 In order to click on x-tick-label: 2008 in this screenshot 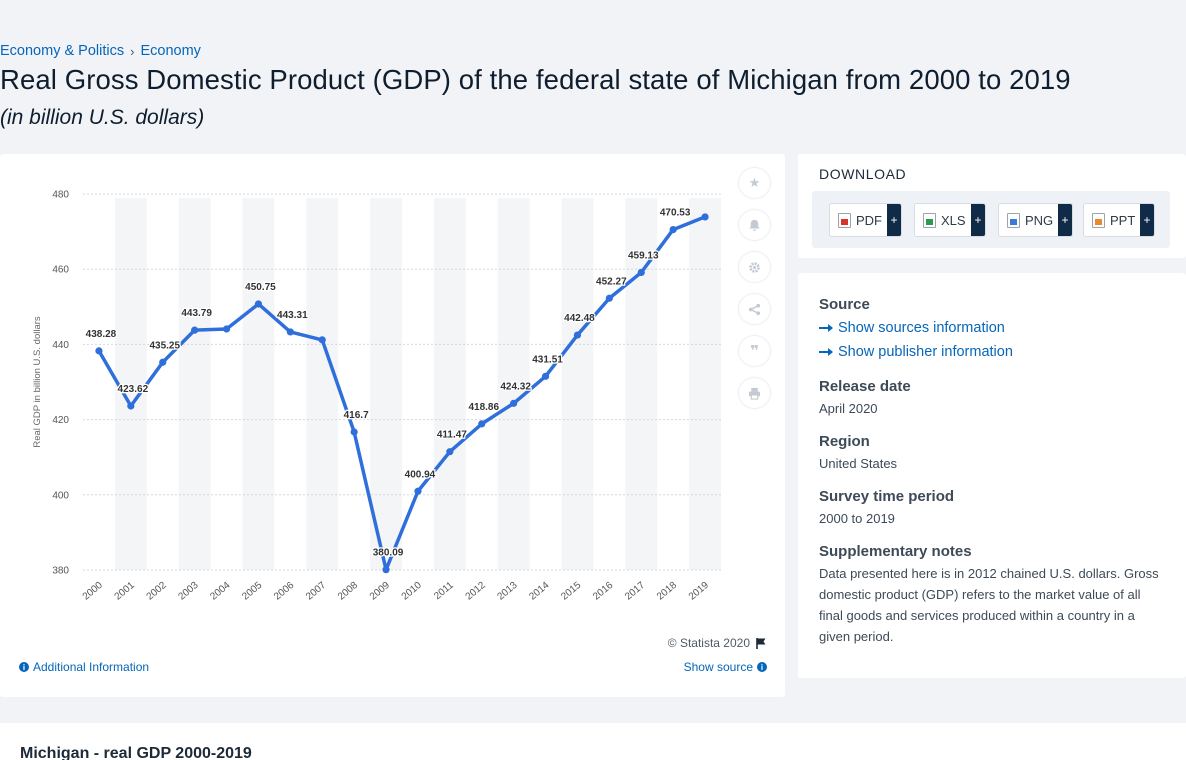, I will do `click(348, 591)`.